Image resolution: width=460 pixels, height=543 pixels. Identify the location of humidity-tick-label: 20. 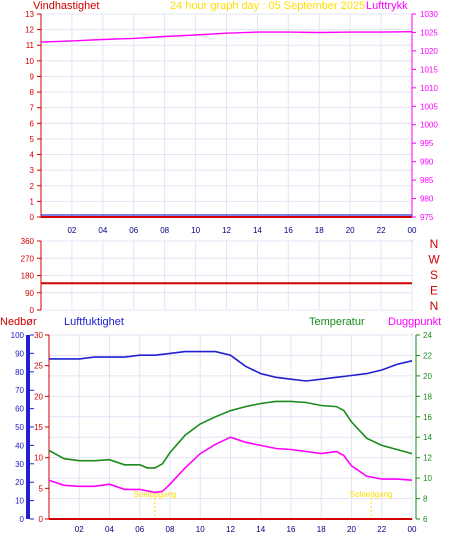
(19, 482).